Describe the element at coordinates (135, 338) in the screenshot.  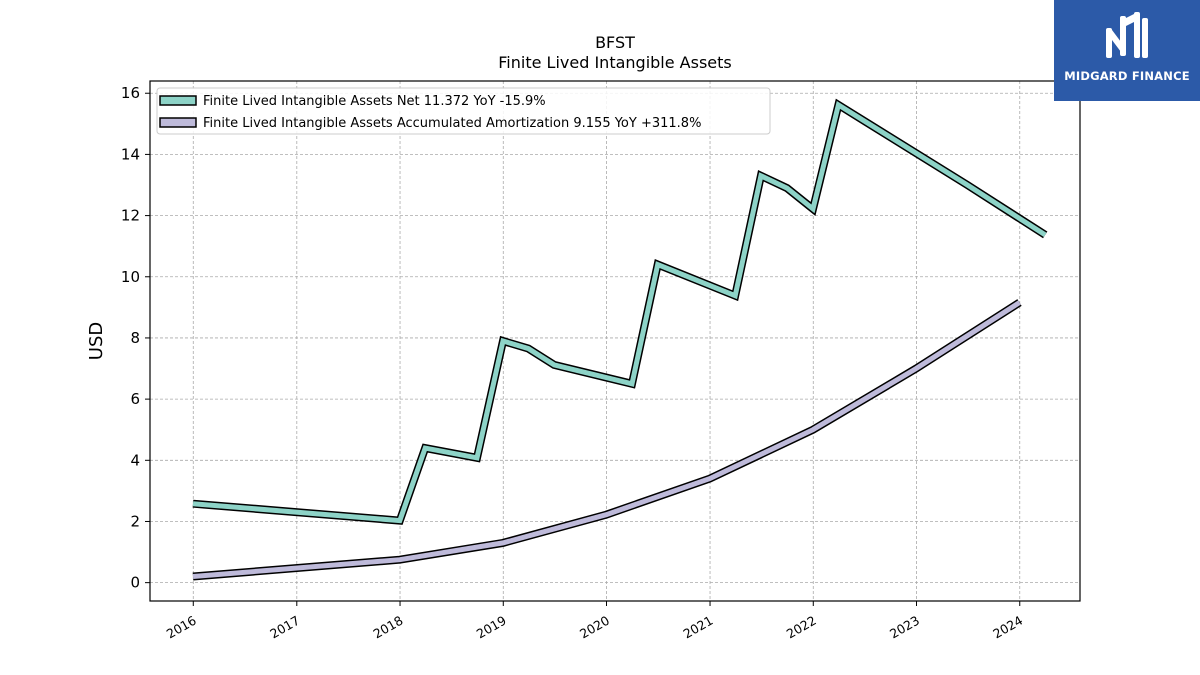
I see `y-tick-label: 8` at that location.